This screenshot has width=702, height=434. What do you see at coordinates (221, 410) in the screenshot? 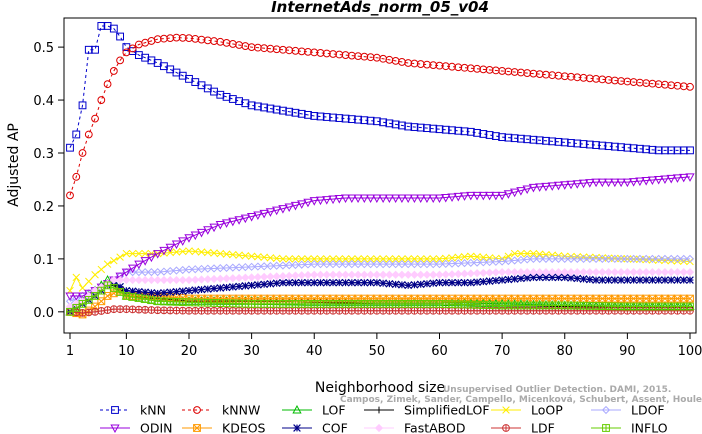
I see `legend-item-knnw: kNNW` at bounding box center [221, 410].